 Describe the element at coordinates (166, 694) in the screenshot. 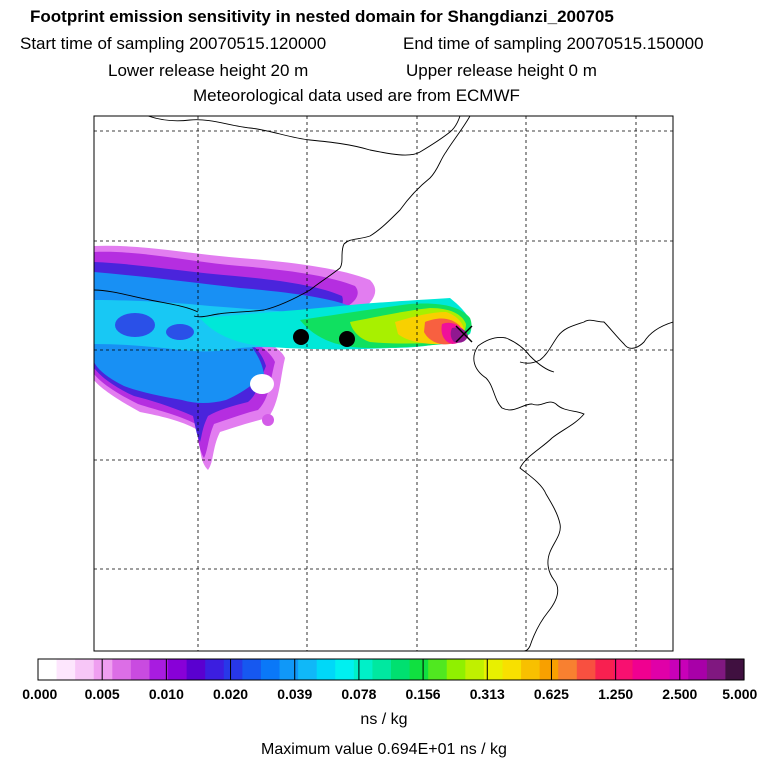

I see `colorbar-tick-label: 0.010` at that location.